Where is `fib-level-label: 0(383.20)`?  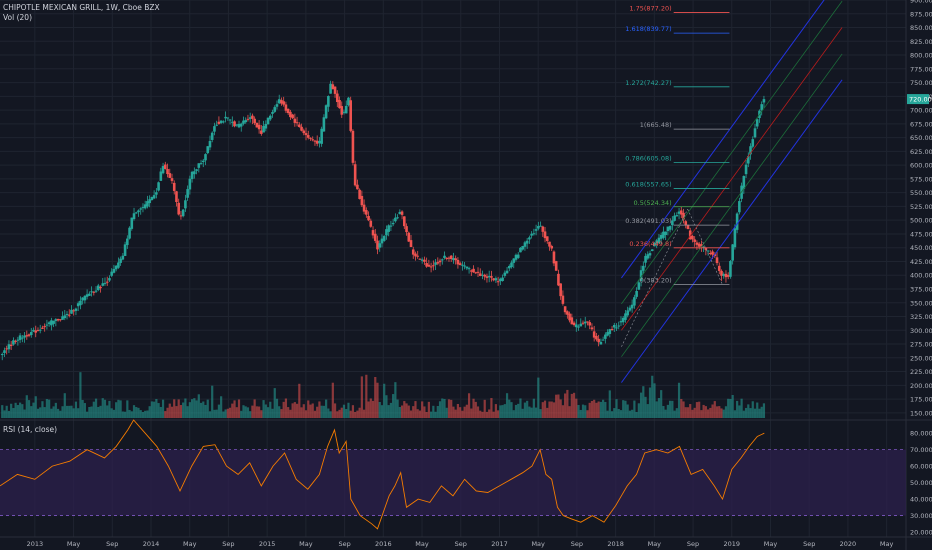
fib-level-label: 0(383.20) is located at coordinates (656, 280).